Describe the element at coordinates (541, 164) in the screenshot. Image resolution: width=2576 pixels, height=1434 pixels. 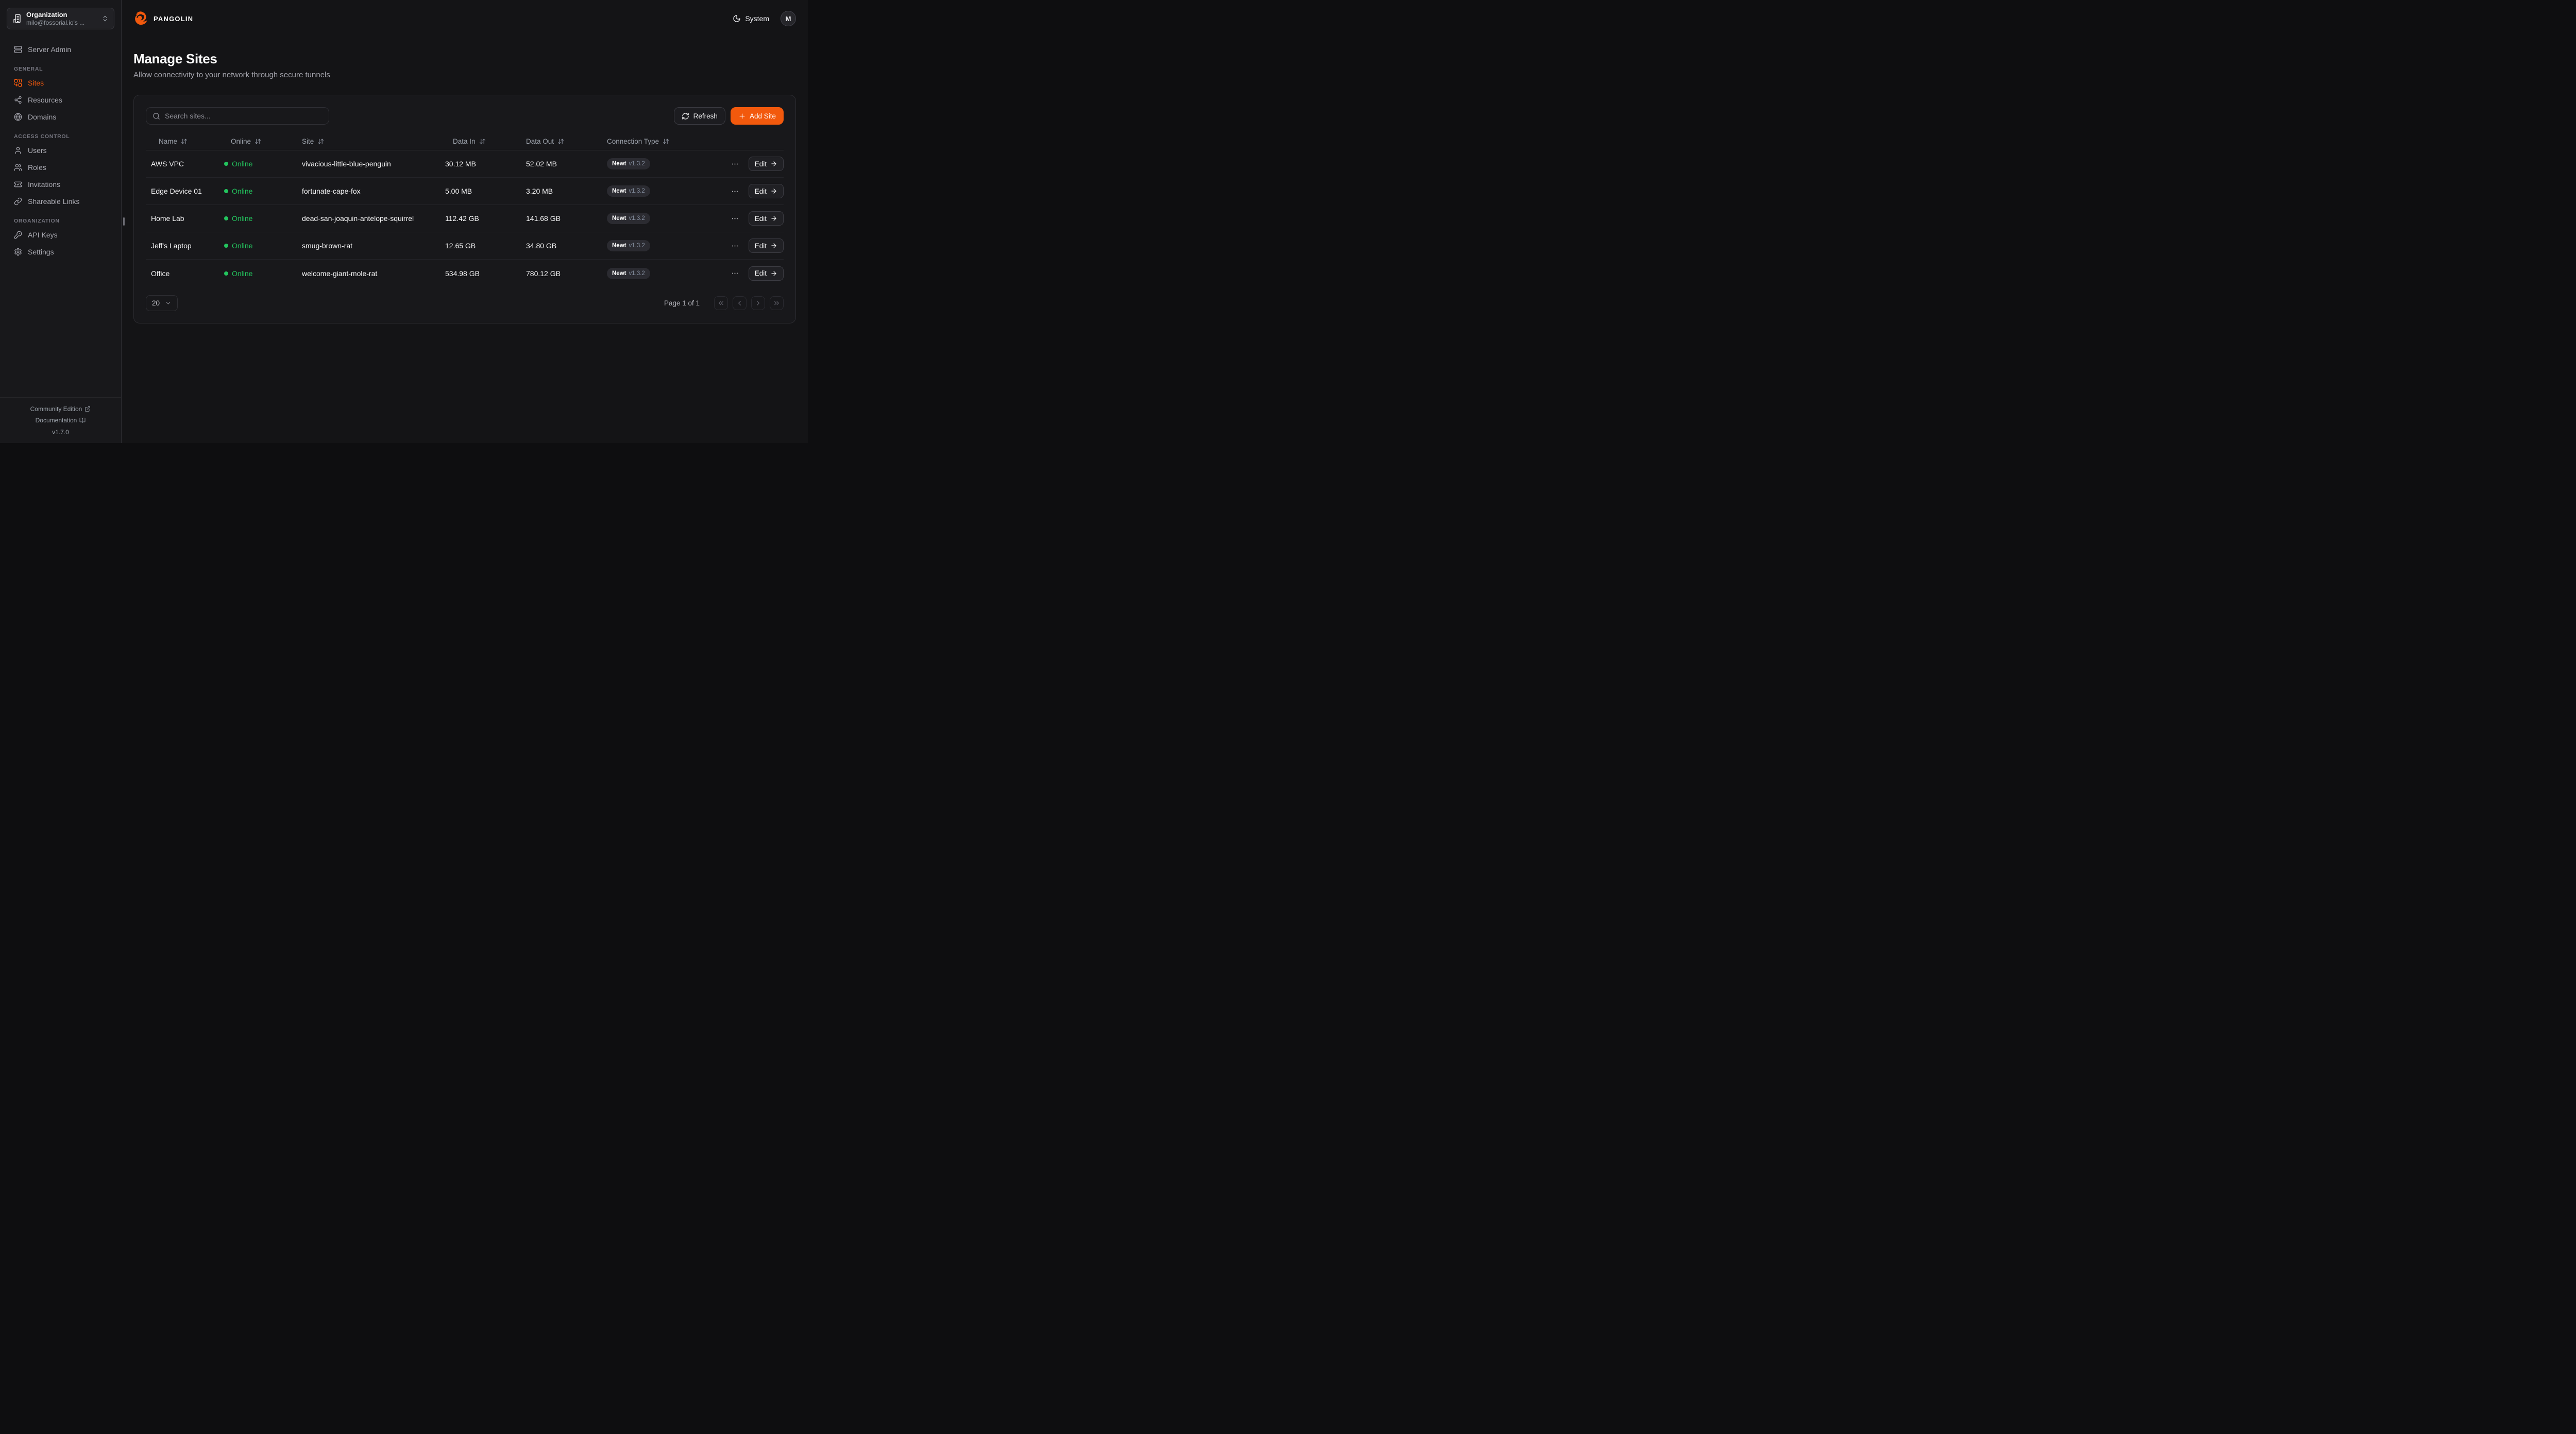
I see `data-out-cell: 52.02 MB` at that location.